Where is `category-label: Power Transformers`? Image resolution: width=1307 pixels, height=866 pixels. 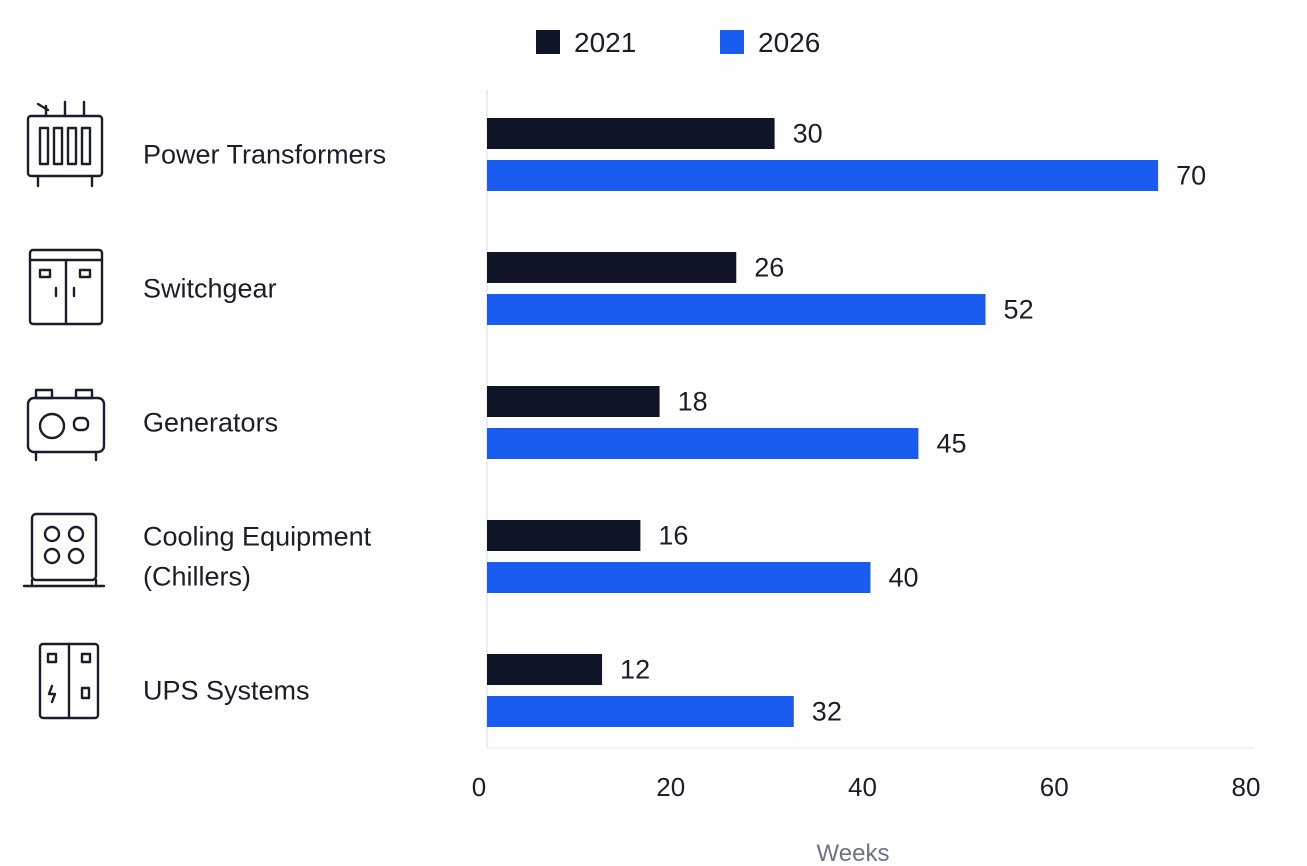 category-label: Power Transformers is located at coordinates (264, 155).